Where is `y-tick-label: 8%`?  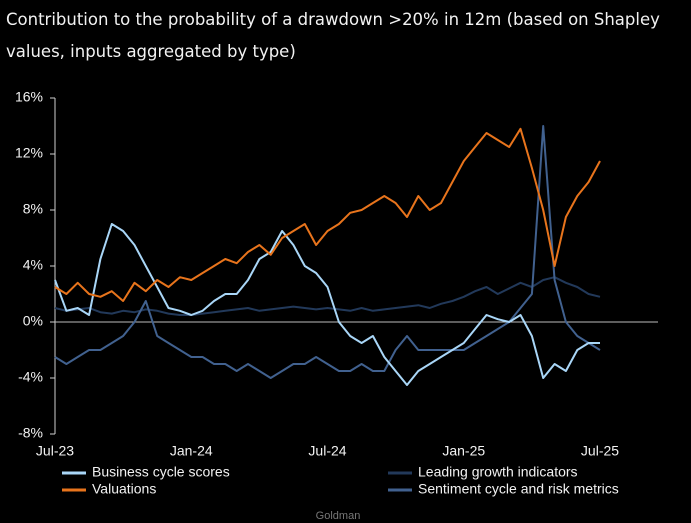 y-tick-label: 8% is located at coordinates (33, 209).